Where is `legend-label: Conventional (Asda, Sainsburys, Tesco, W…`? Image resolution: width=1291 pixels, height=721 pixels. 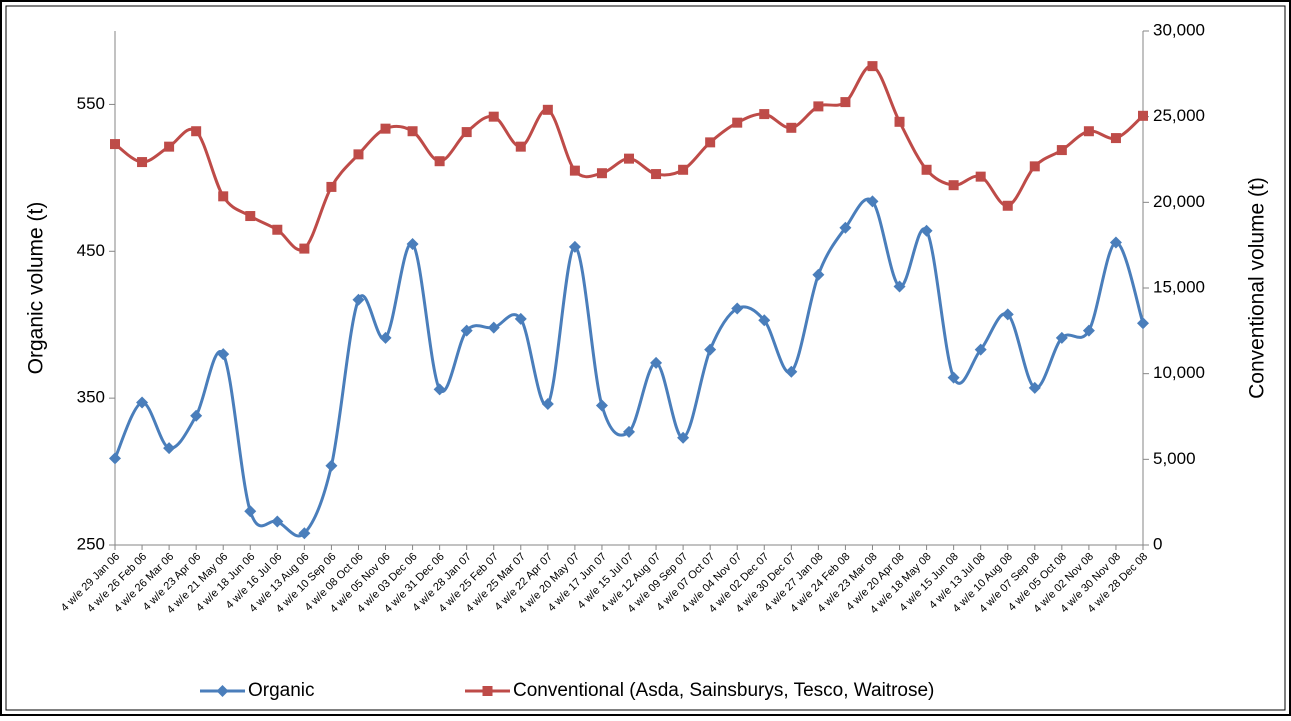 legend-label: Conventional (Asda, Sainsburys, Tesco, W… is located at coordinates (723, 690).